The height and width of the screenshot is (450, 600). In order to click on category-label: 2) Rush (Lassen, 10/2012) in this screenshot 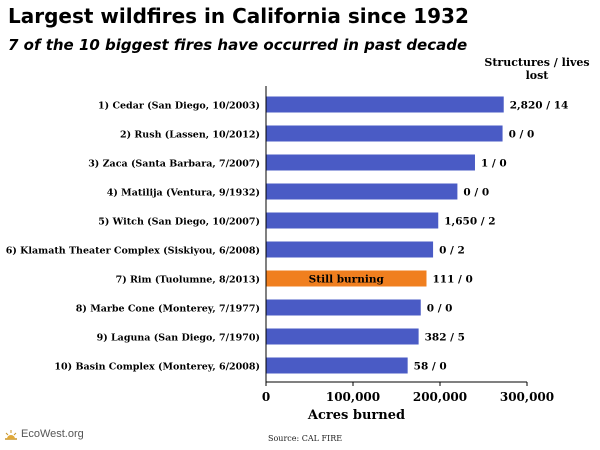, I will do `click(190, 135)`.